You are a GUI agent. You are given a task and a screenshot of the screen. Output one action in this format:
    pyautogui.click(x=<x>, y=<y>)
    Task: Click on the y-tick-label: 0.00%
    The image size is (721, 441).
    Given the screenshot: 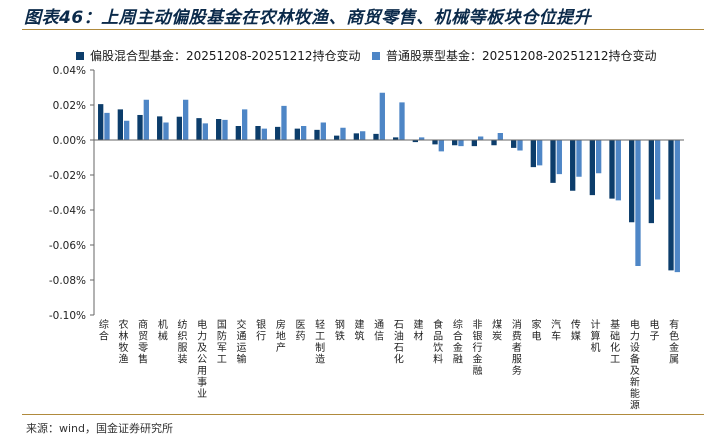 What is the action you would take?
    pyautogui.click(x=69, y=141)
    